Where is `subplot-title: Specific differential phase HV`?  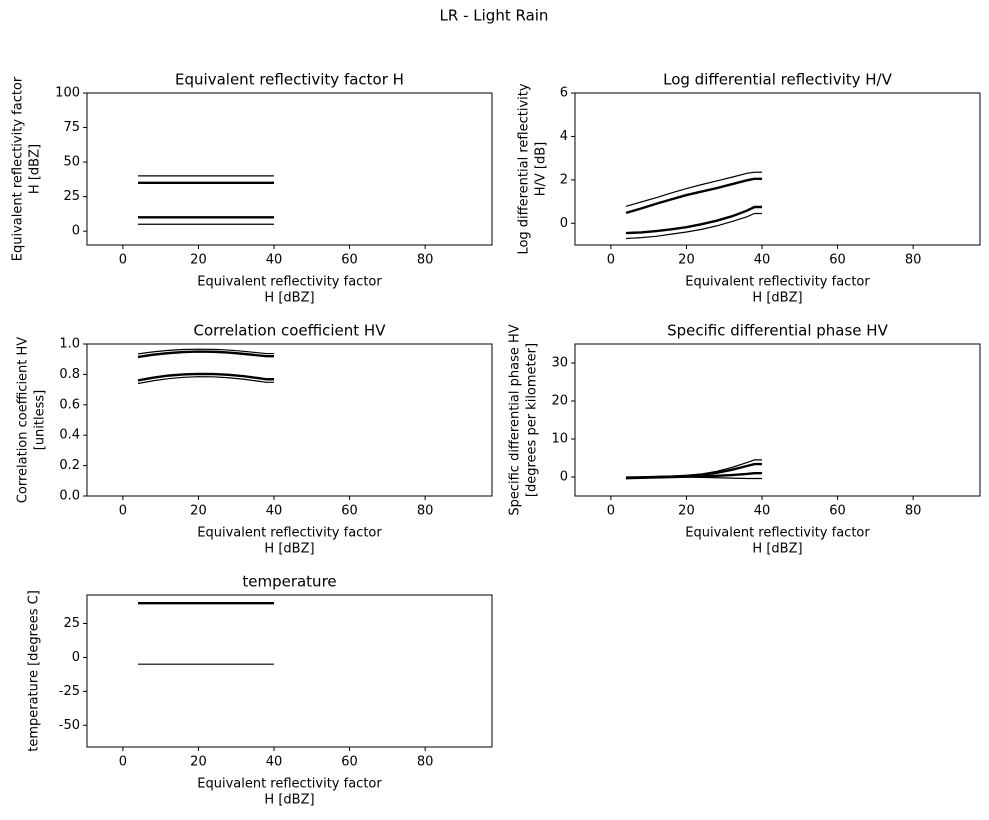
subplot-title: Specific differential phase HV is located at coordinates (777, 331).